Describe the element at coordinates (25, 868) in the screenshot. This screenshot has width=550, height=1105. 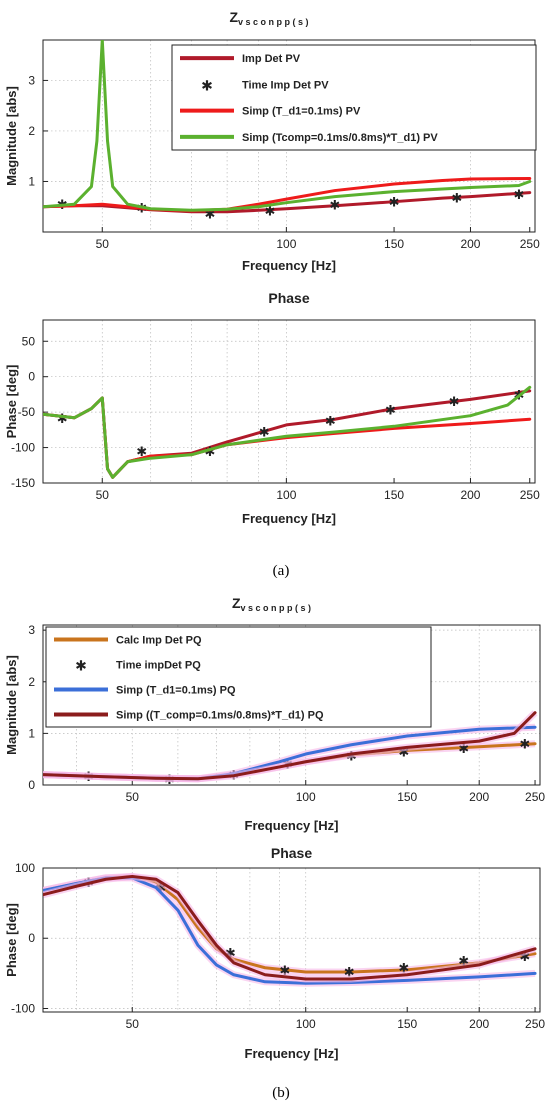
I see `y-tick-label: 100` at that location.